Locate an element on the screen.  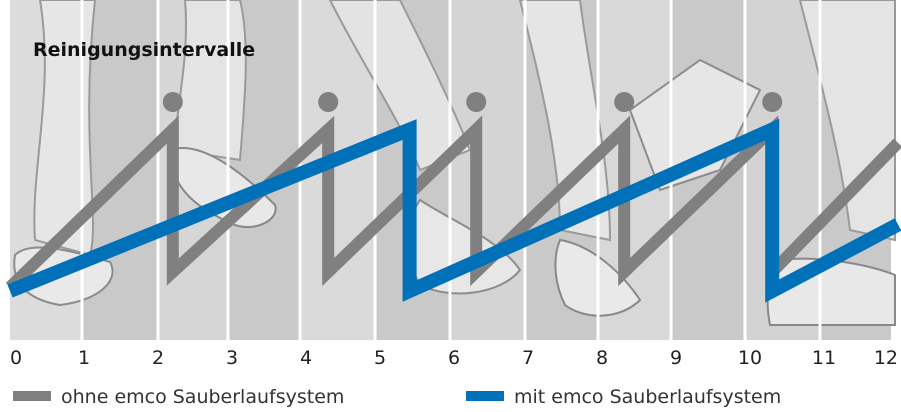
x-tick-label: 8 is located at coordinates (602, 358).